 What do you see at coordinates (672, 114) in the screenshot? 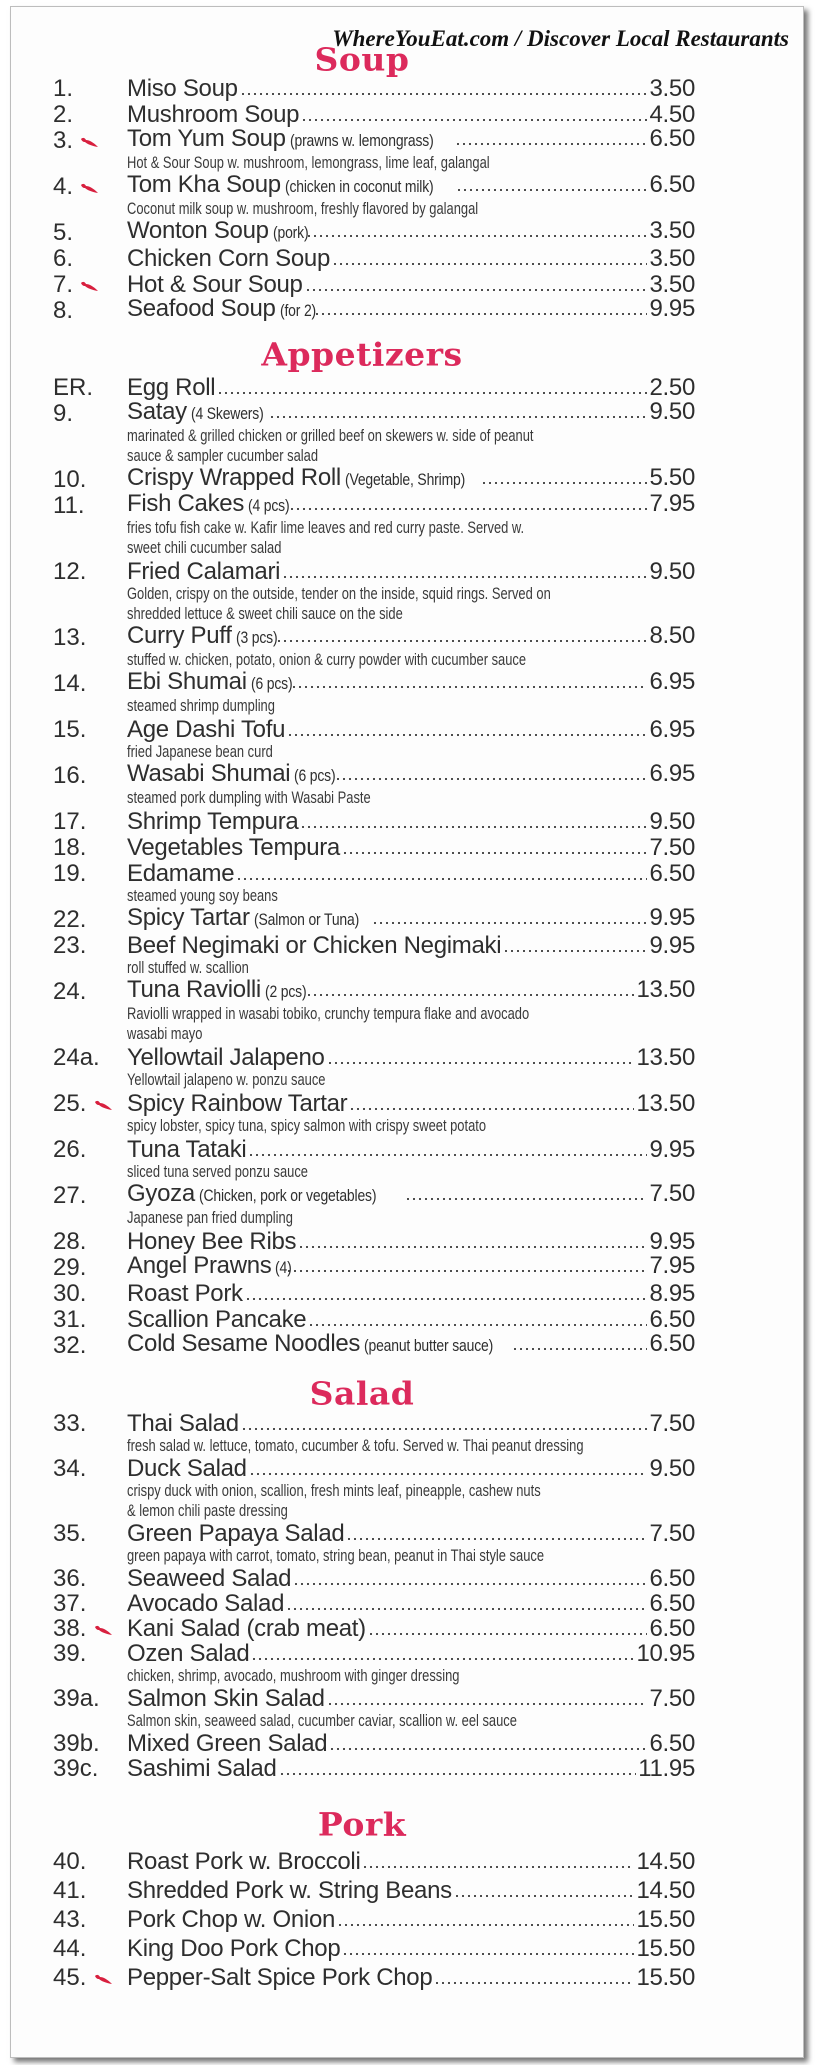
I see `item-price: 4.50` at bounding box center [672, 114].